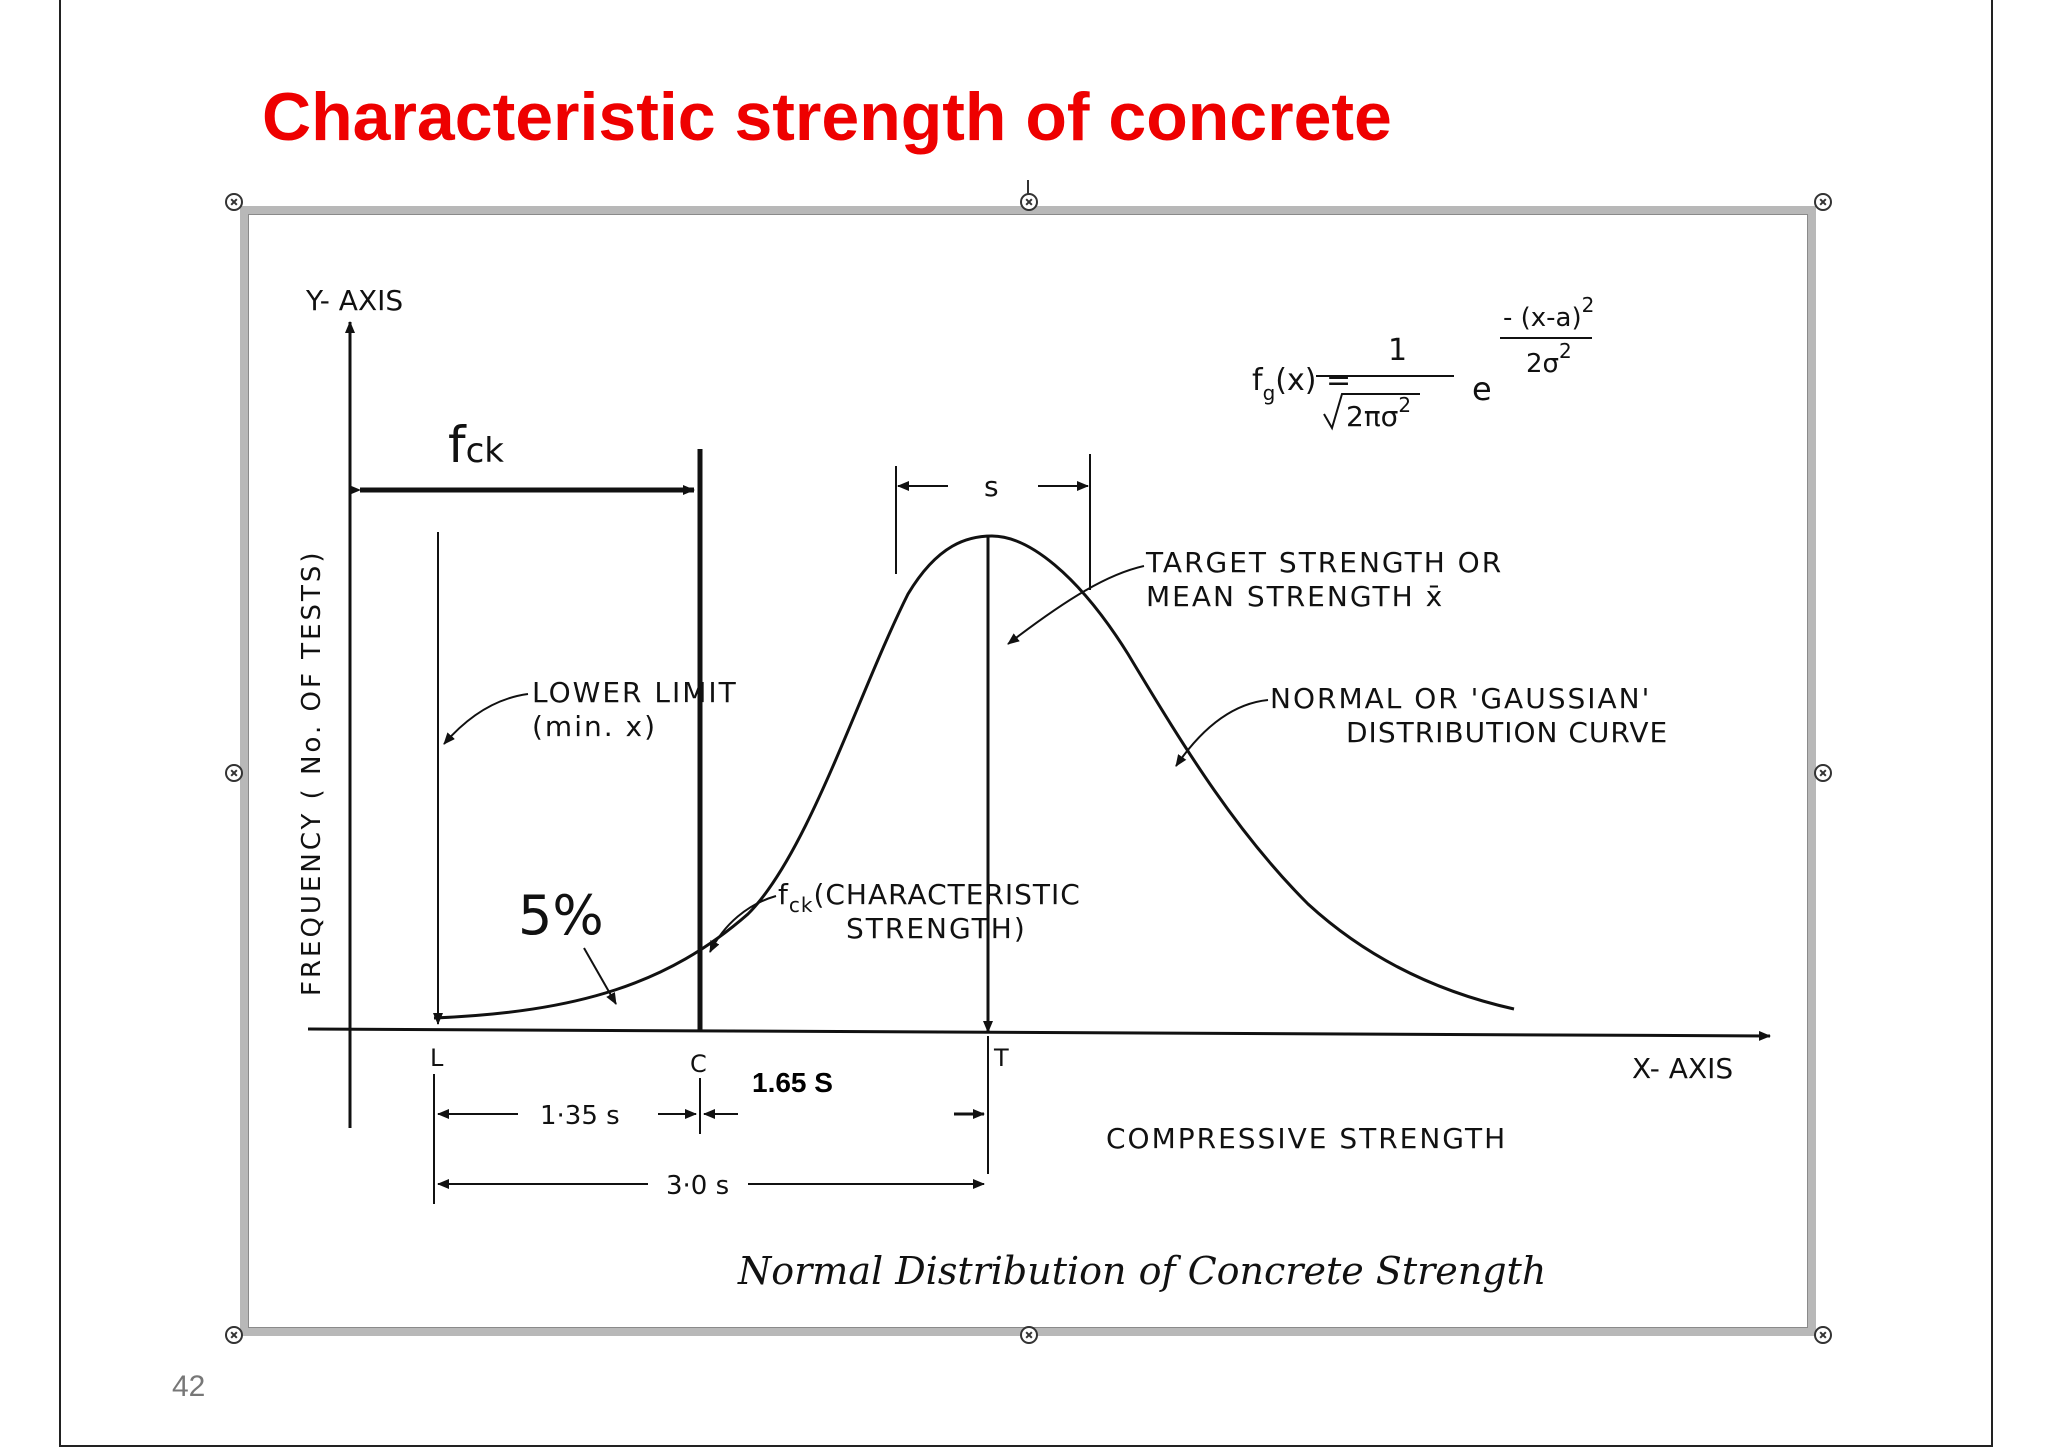 The width and height of the screenshot is (2048, 1448). What do you see at coordinates (486, 719) in the screenshot?
I see `lower-limit-leader` at bounding box center [486, 719].